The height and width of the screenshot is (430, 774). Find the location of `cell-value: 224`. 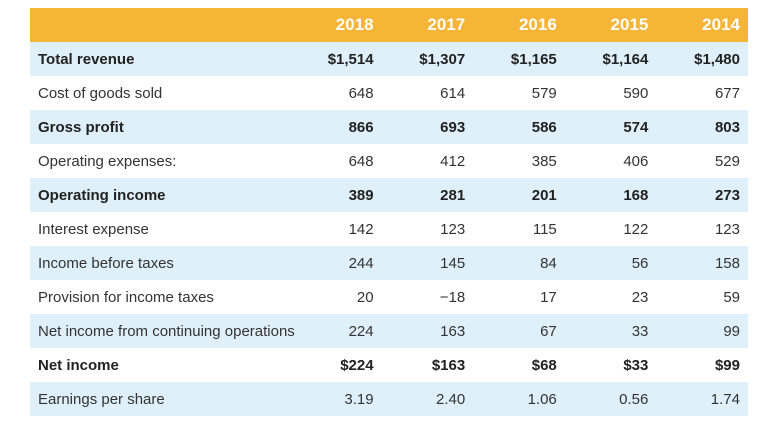

cell-value: 224 is located at coordinates (336, 331).